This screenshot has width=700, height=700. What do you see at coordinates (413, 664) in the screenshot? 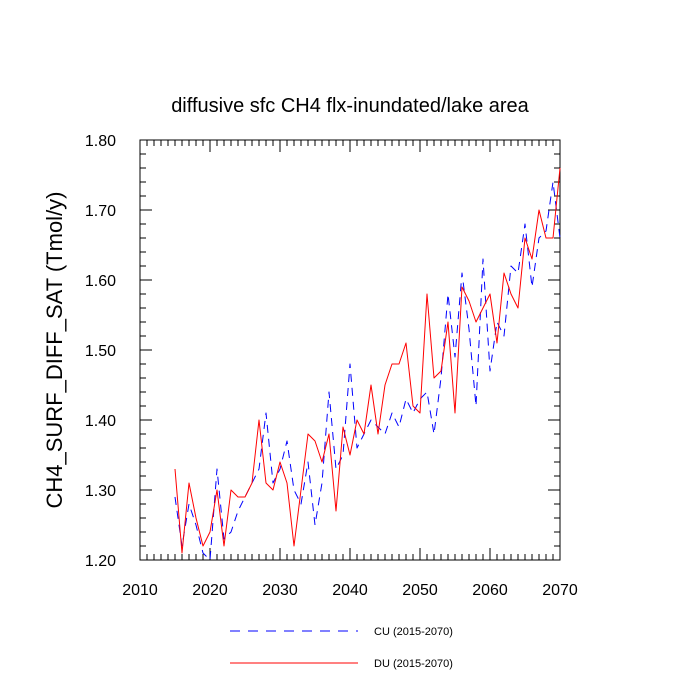
I see `legend-label-du: DU (2015-2070)` at bounding box center [413, 664].